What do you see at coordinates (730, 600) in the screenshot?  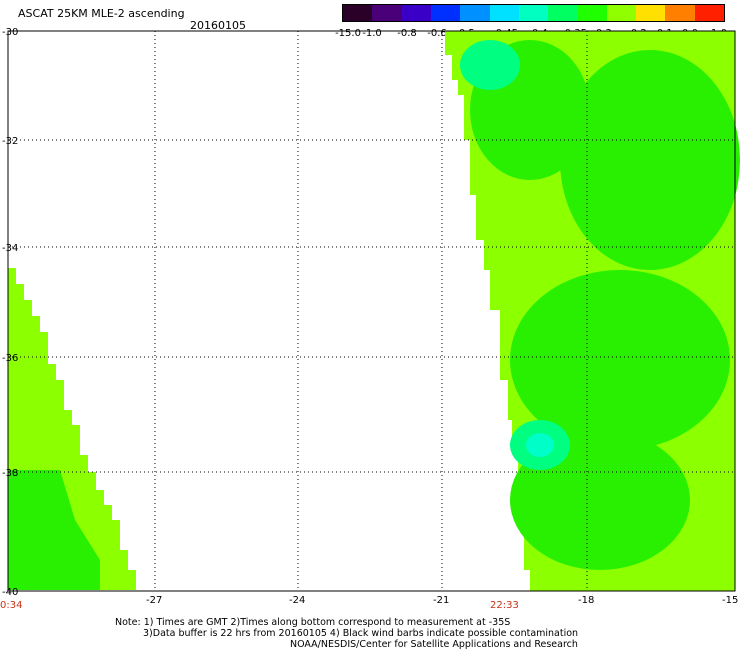 I see `lon-label: -15` at bounding box center [730, 600].